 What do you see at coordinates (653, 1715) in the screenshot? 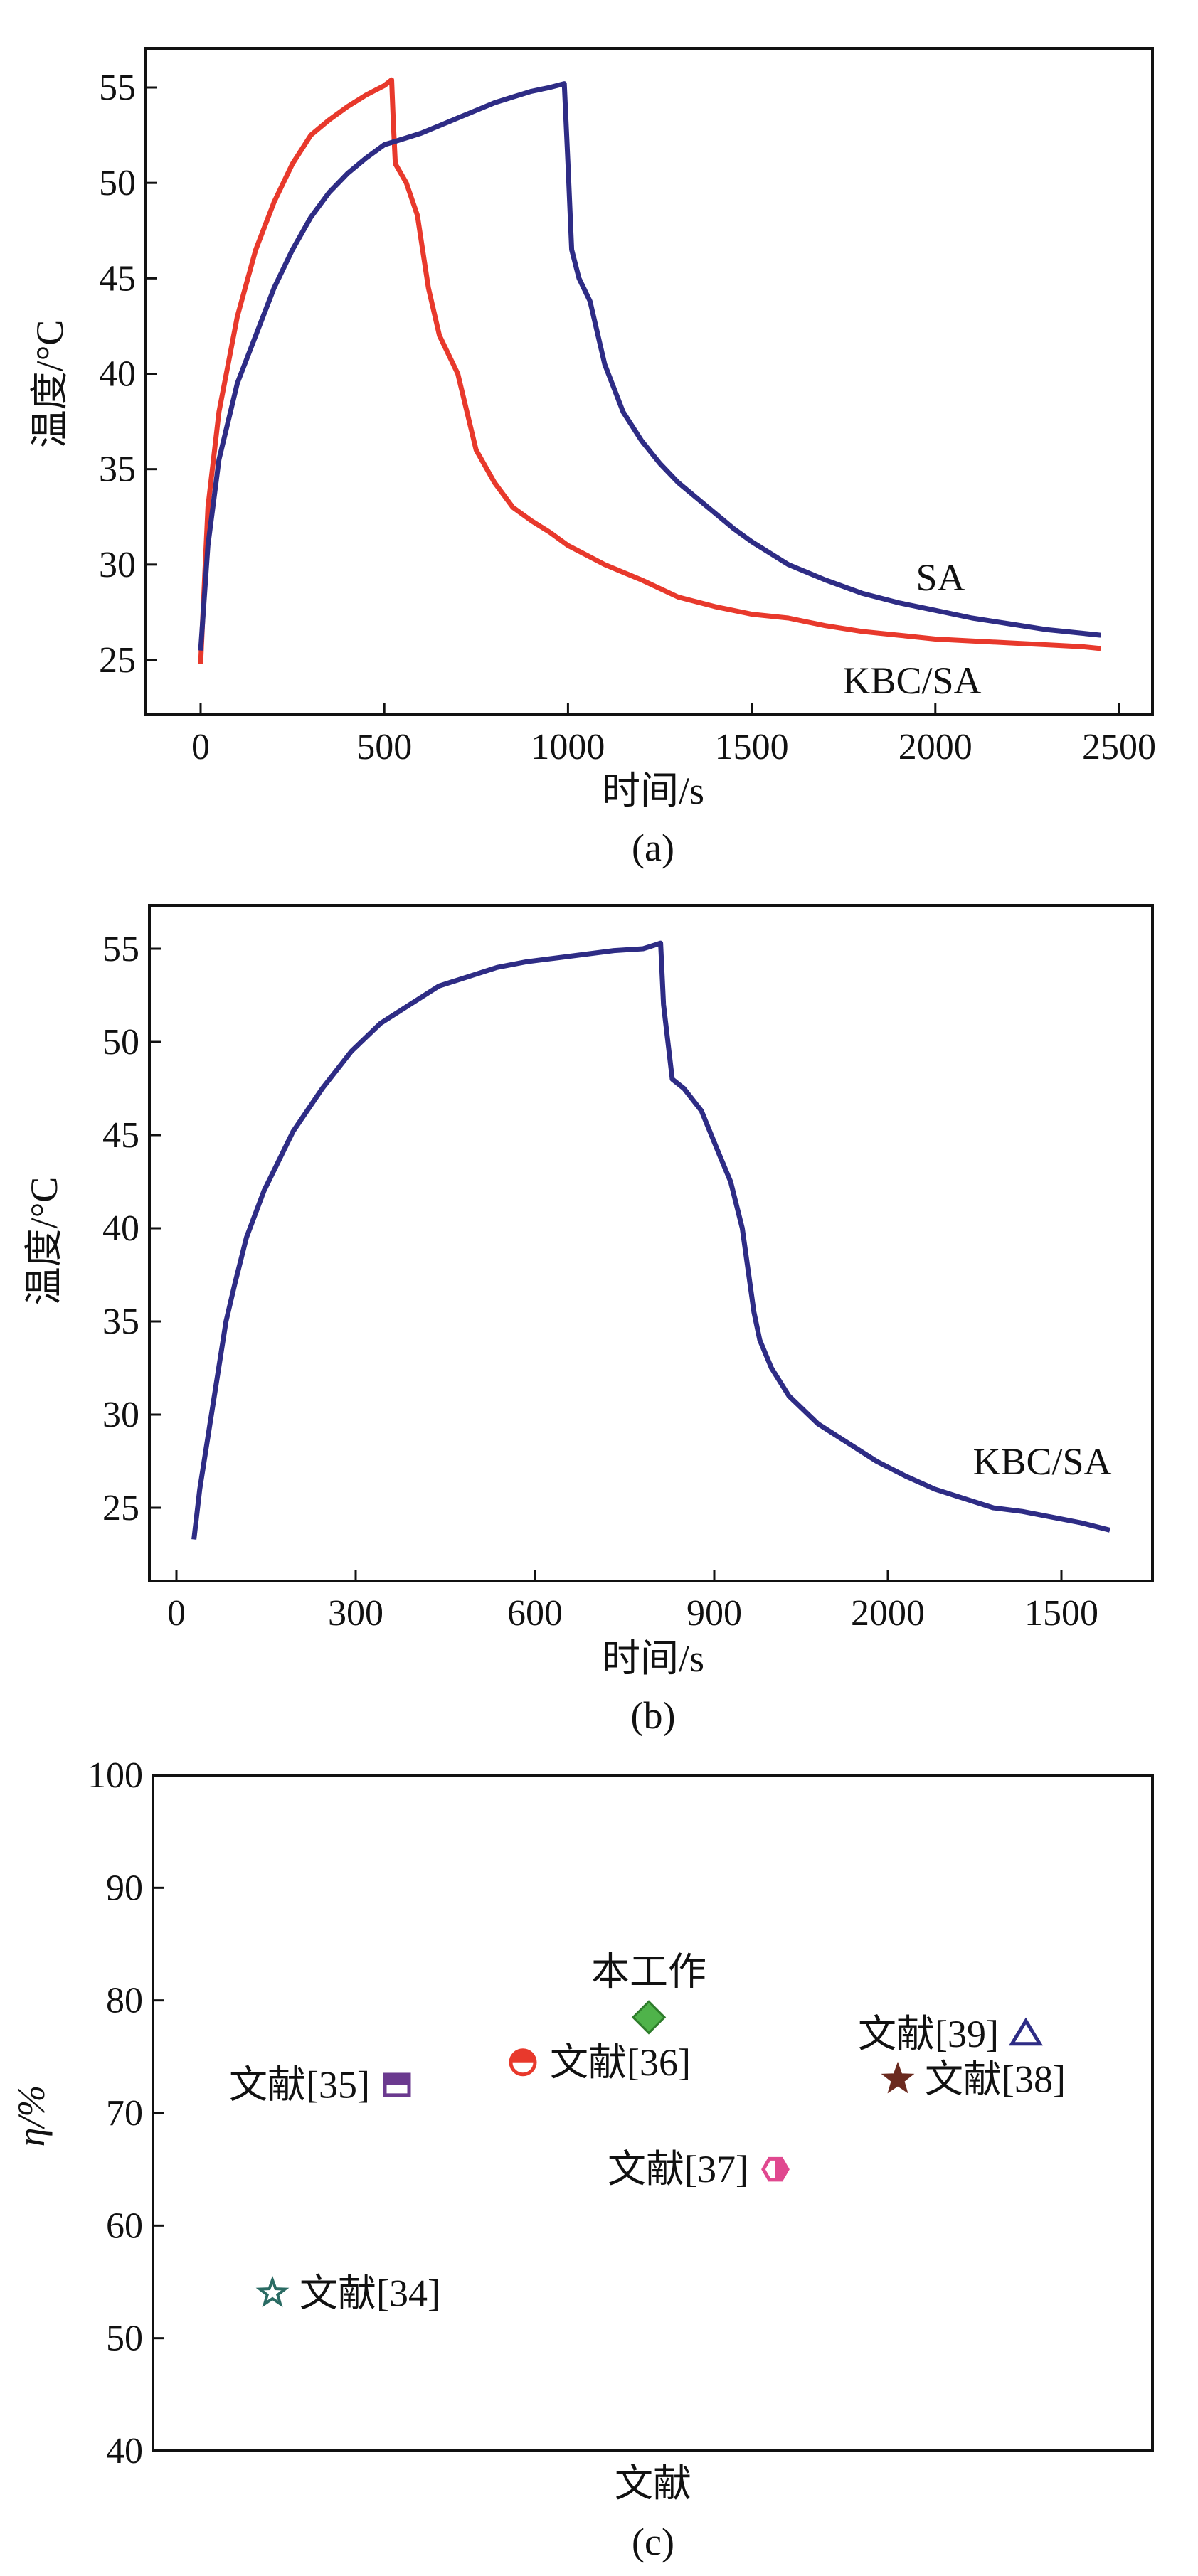
I see `panel-b-caption: (b)` at bounding box center [653, 1715].